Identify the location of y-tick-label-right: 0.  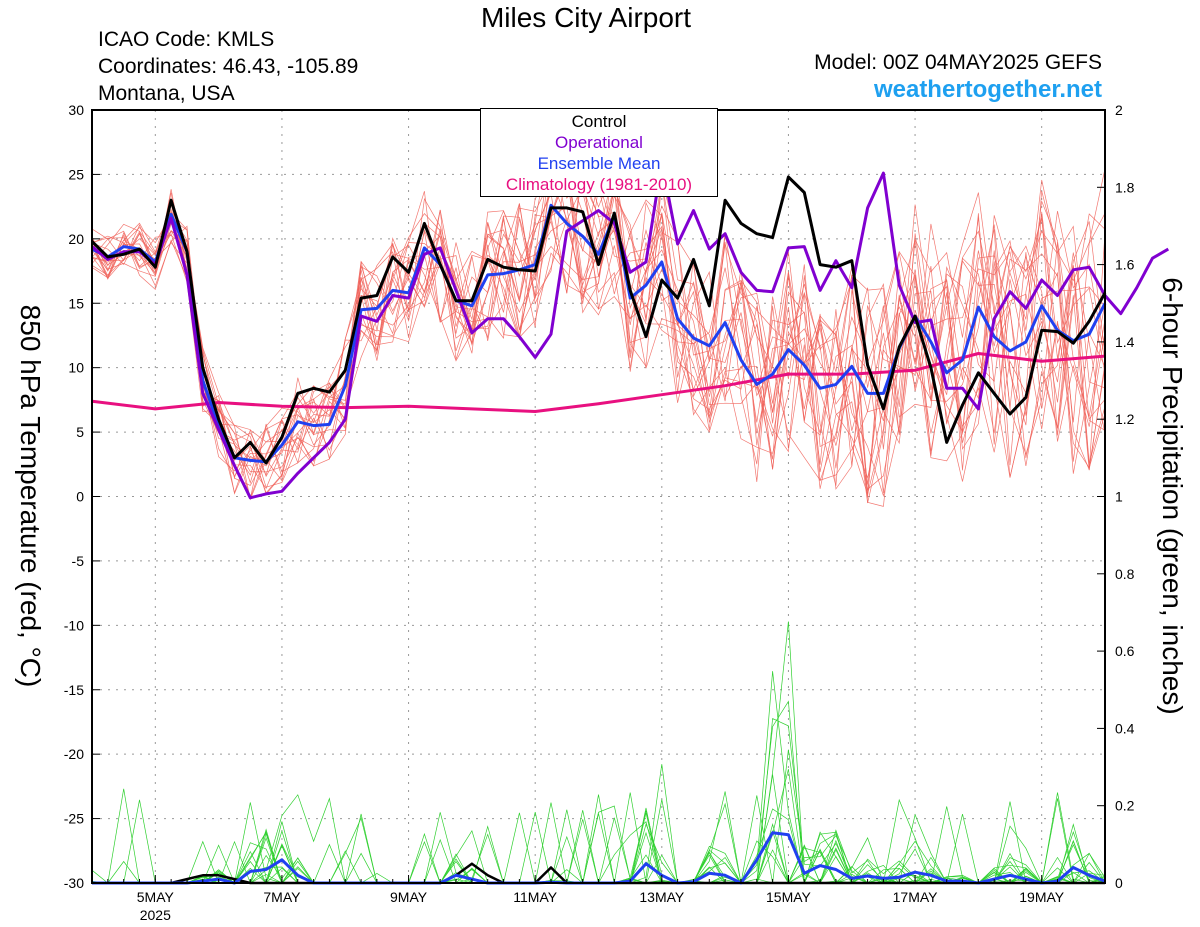
(1119, 883).